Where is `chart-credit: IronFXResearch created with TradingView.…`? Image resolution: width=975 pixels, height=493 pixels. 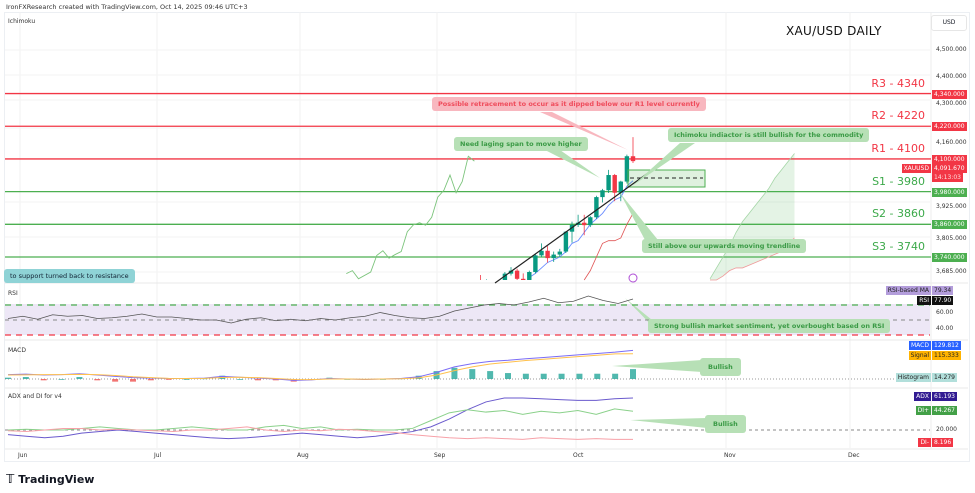
chart-credit: IronFXResearch created with TradingView.… is located at coordinates (127, 7).